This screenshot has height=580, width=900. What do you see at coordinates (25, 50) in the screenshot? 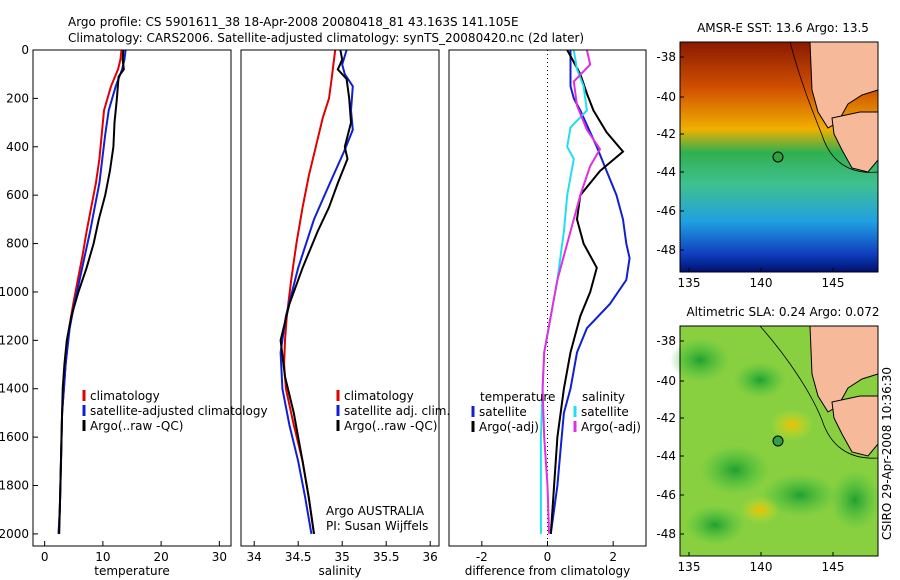
I see `y-tick-label: 0` at bounding box center [25, 50].